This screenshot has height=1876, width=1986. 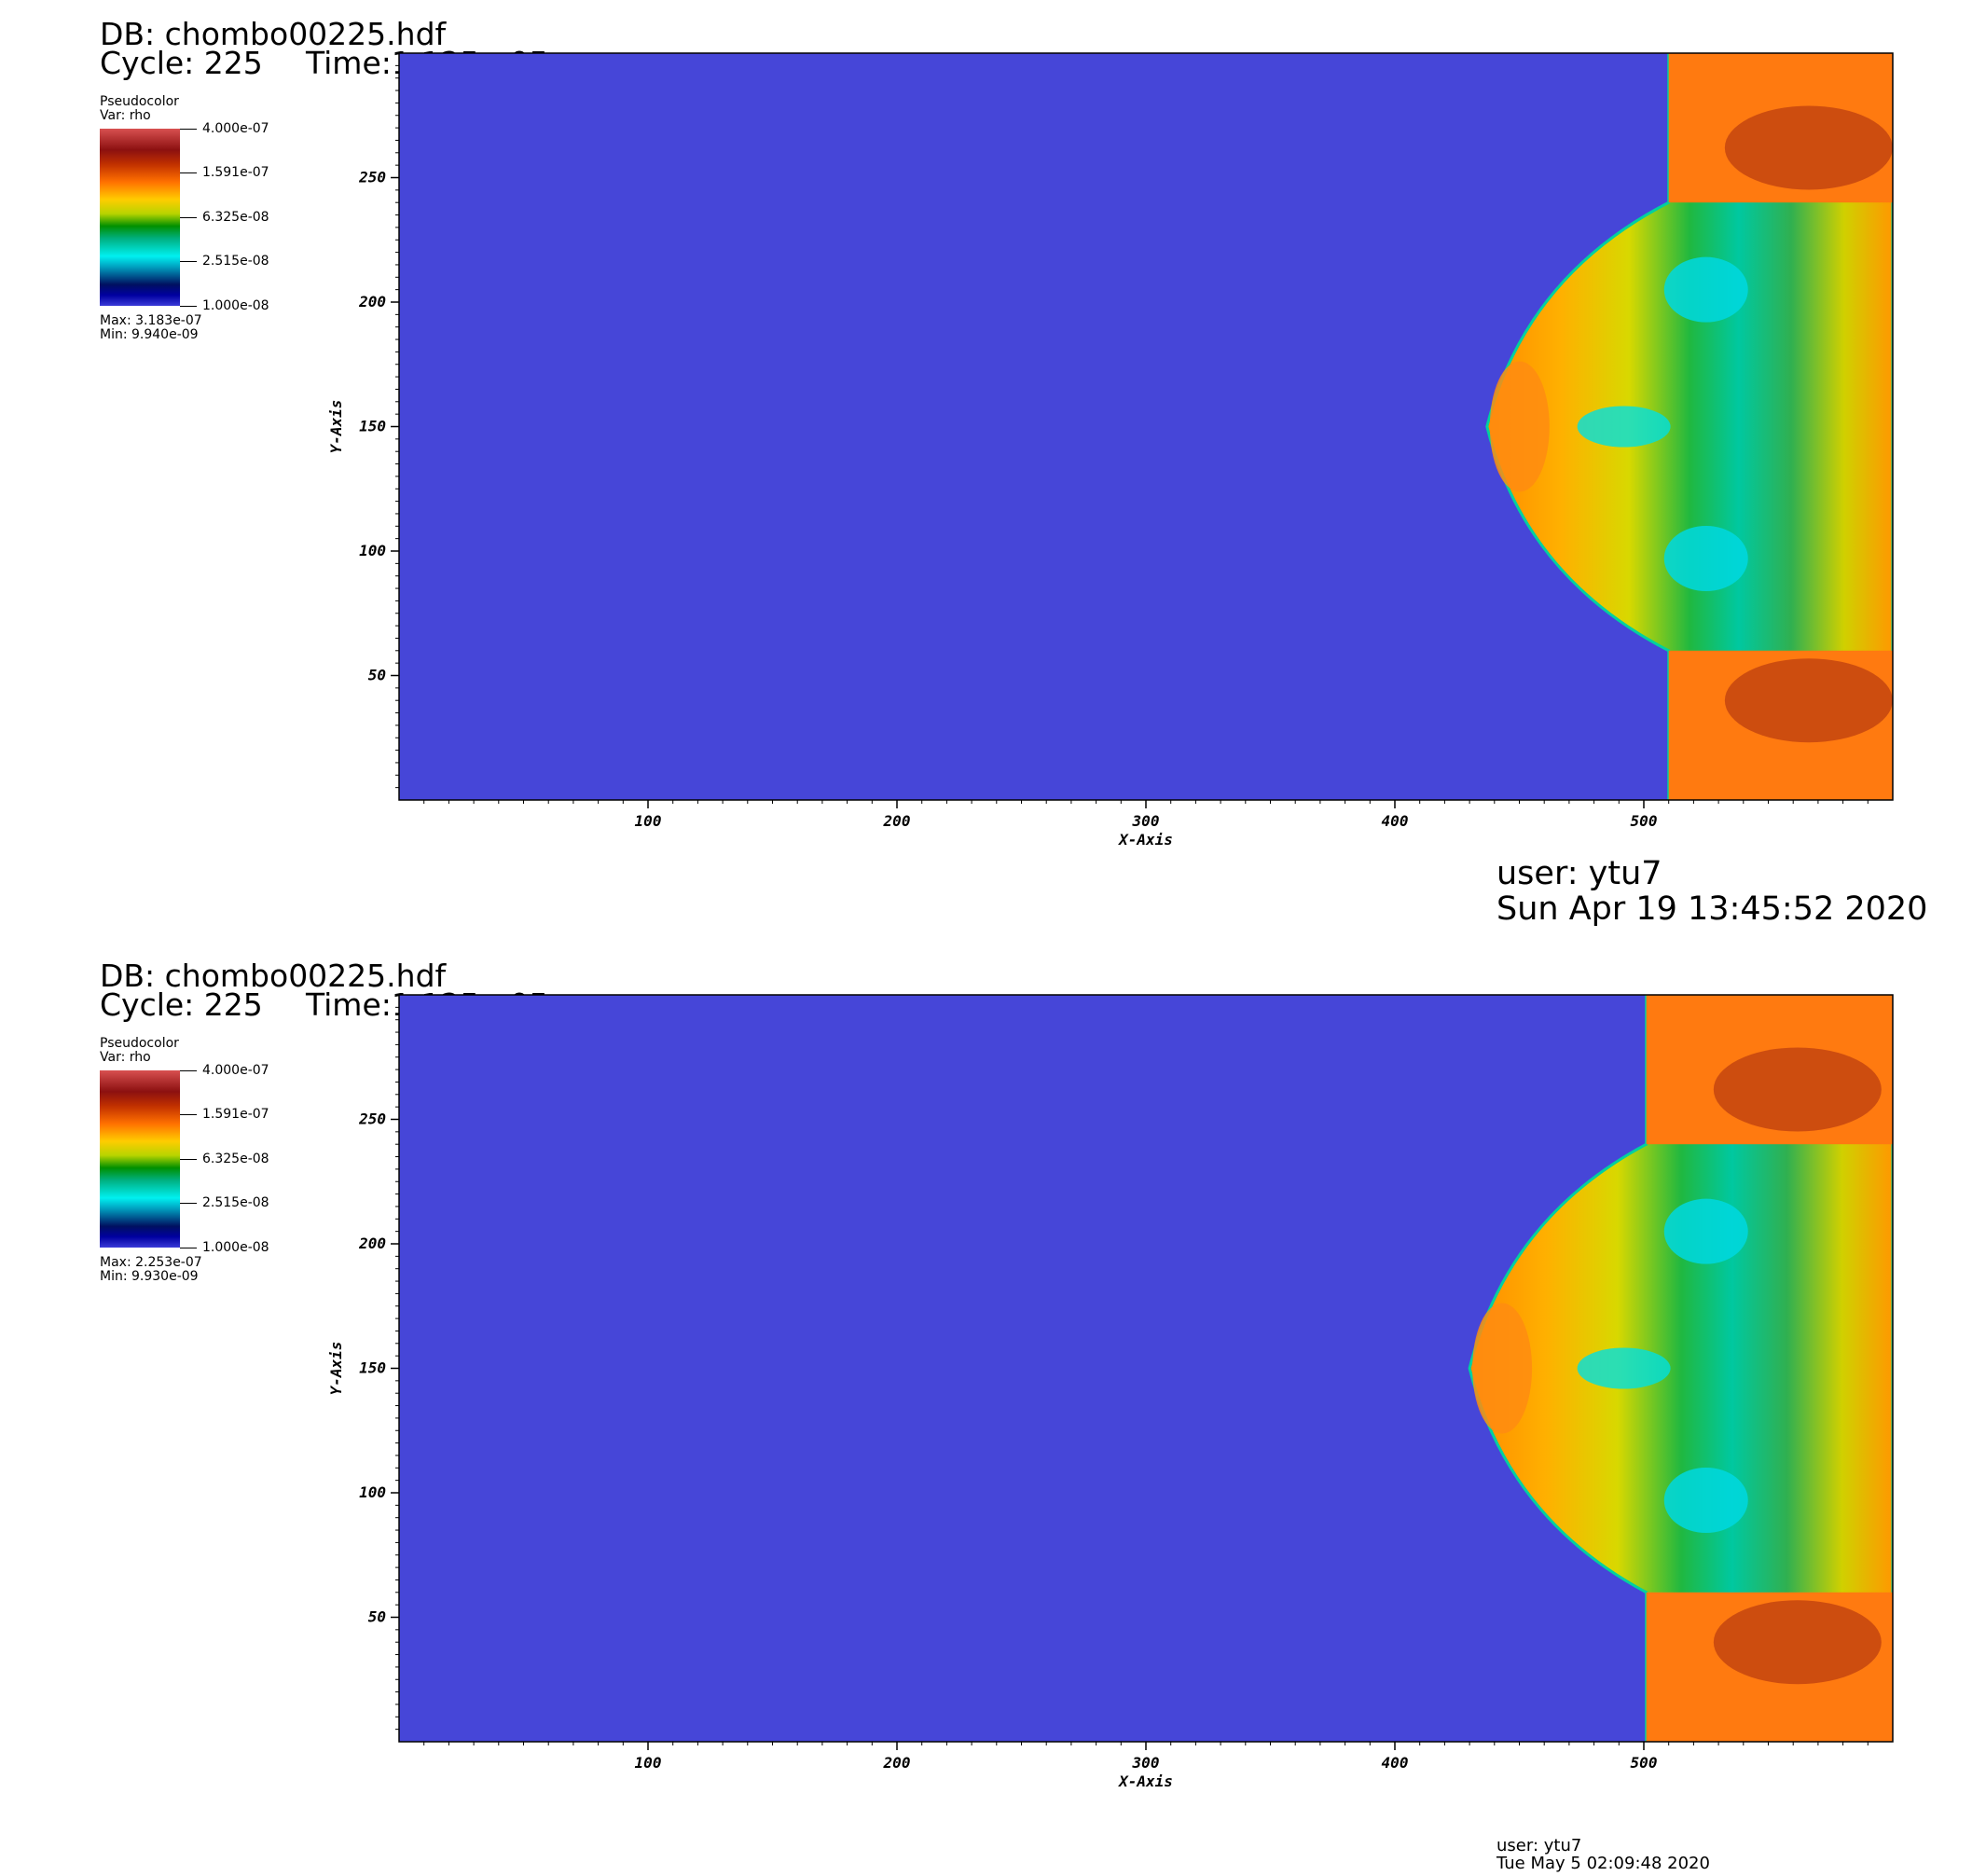 What do you see at coordinates (151, 320) in the screenshot?
I see `data-max-label: Max: 3.183e-07` at bounding box center [151, 320].